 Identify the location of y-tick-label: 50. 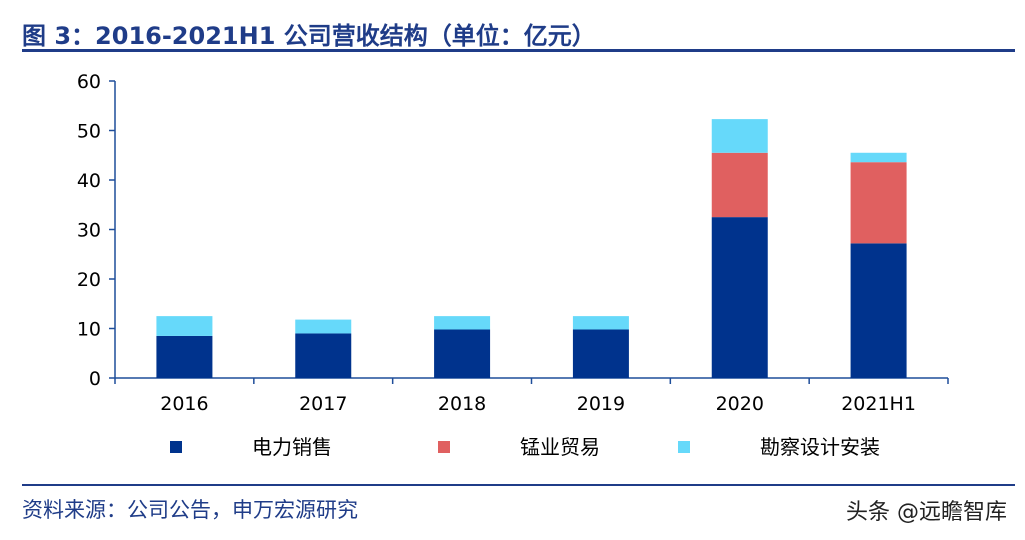
(89, 132).